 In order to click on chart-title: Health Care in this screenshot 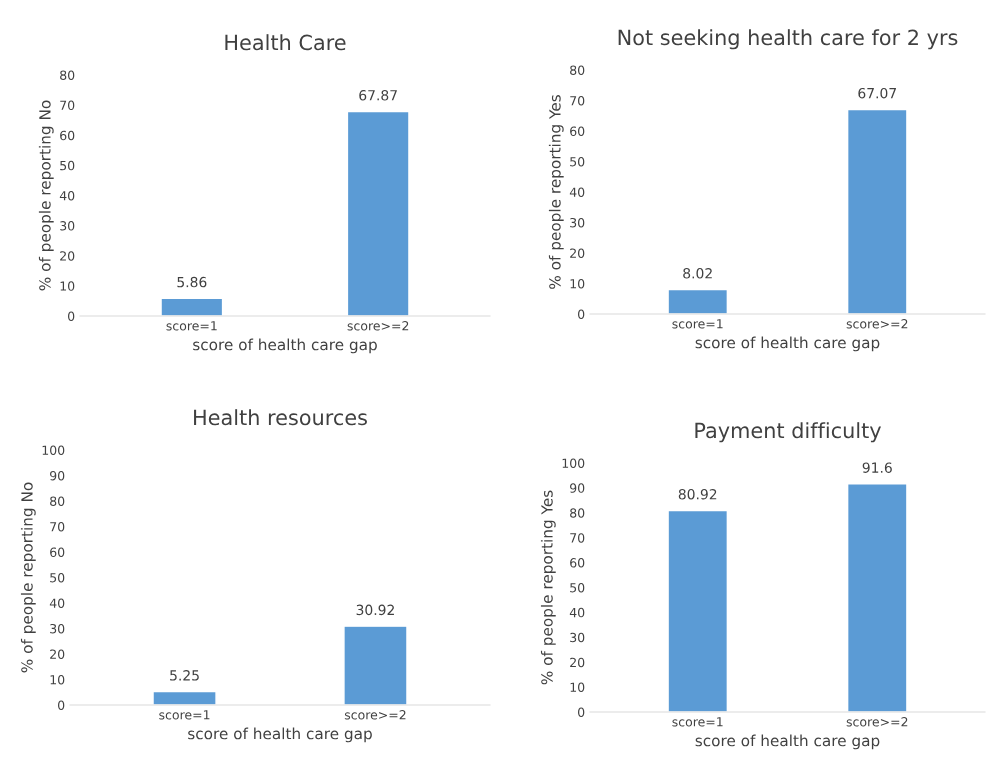, I will do `click(285, 42)`.